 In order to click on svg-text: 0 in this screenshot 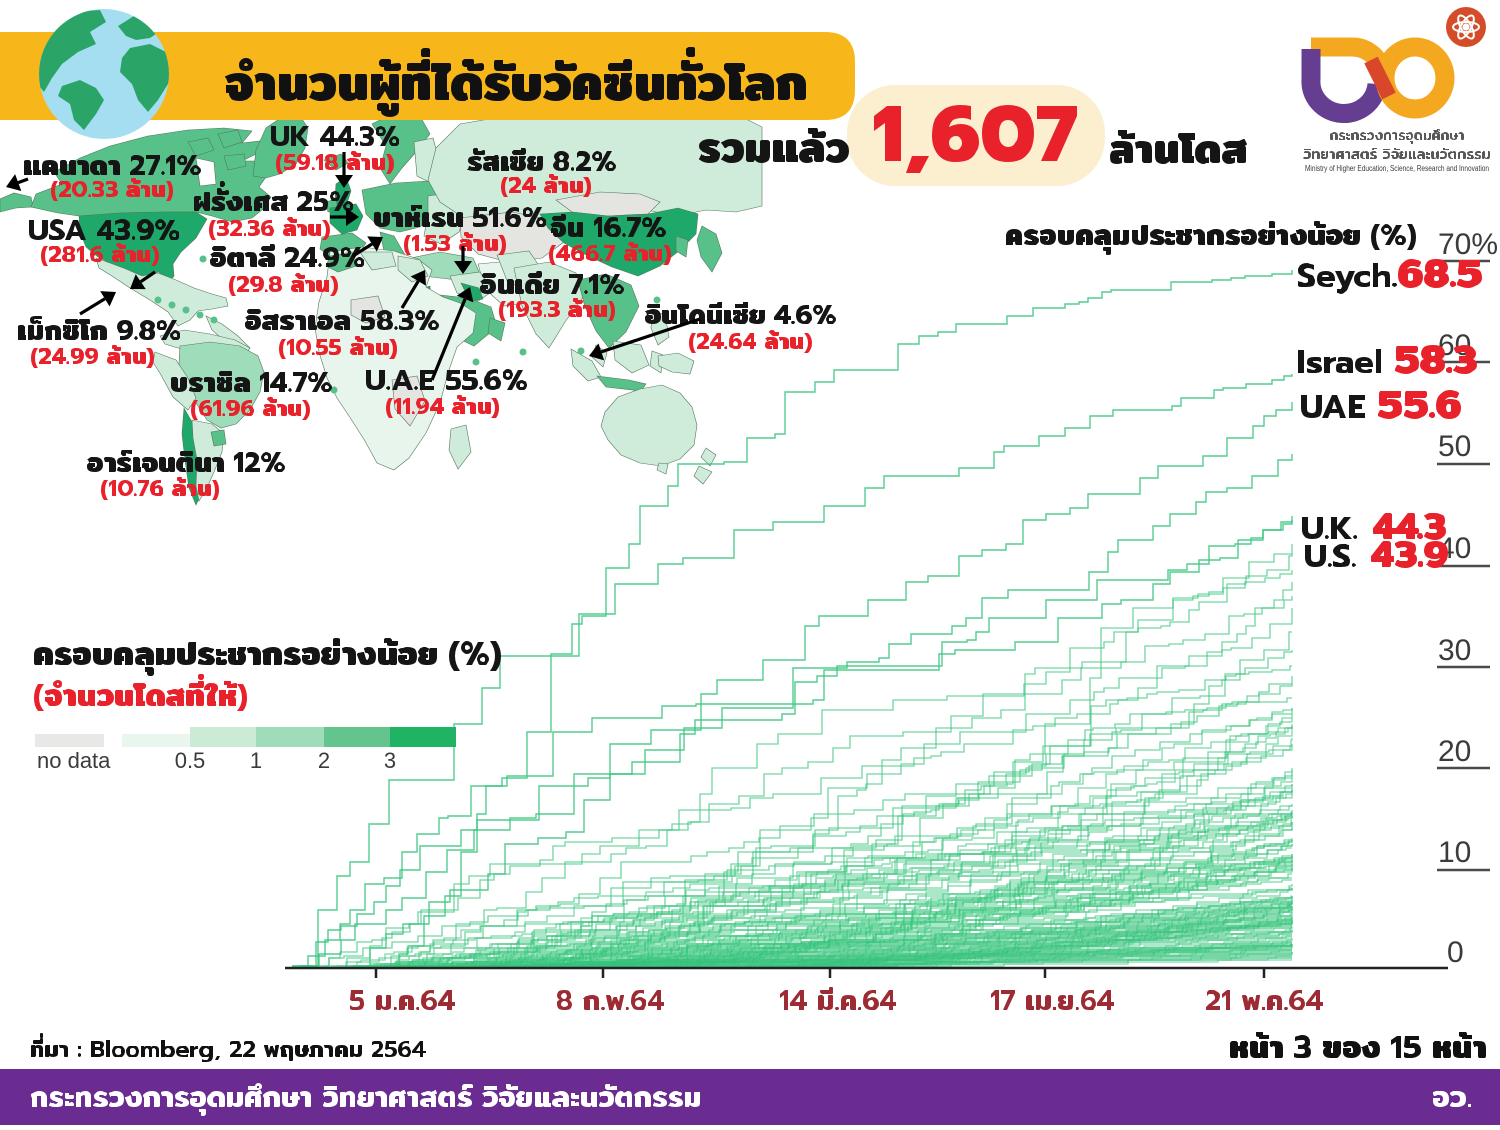, I will do `click(1455, 952)`.